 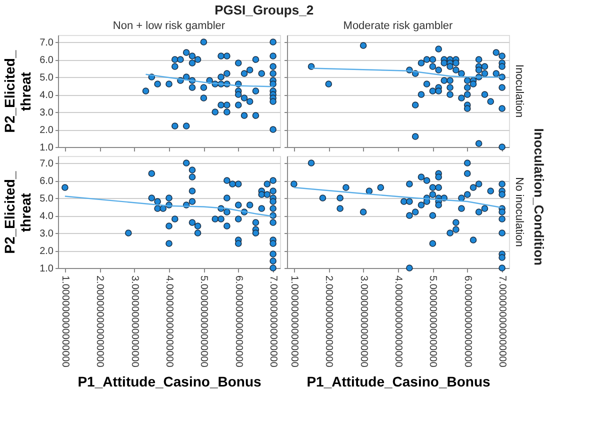 What do you see at coordinates (47, 199) in the screenshot?
I see `y-tick-label: 5.0` at bounding box center [47, 199].